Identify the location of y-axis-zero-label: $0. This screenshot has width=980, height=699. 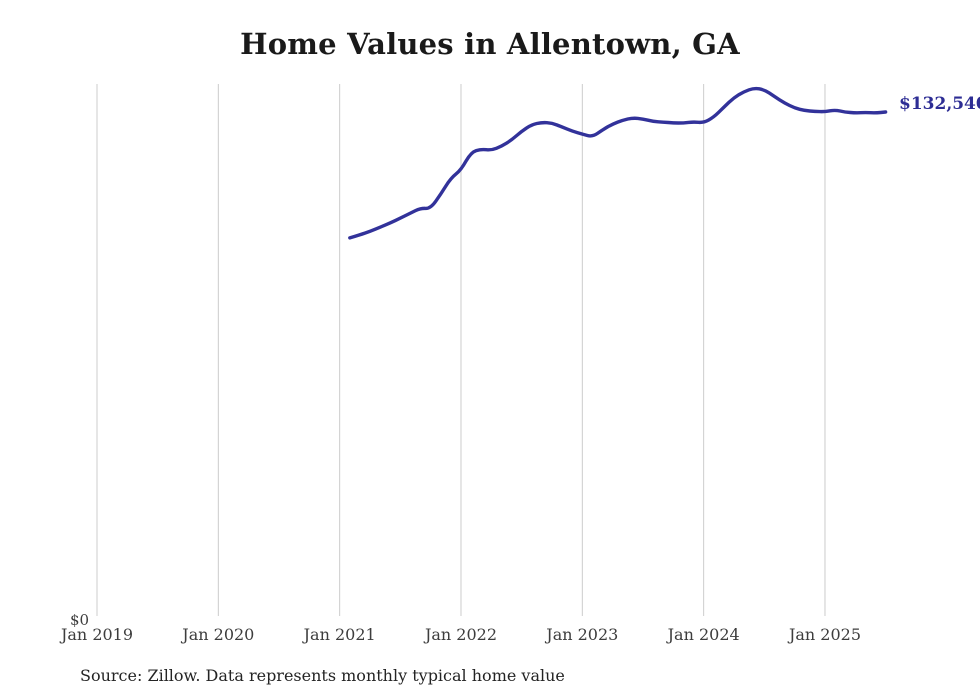
(80, 620).